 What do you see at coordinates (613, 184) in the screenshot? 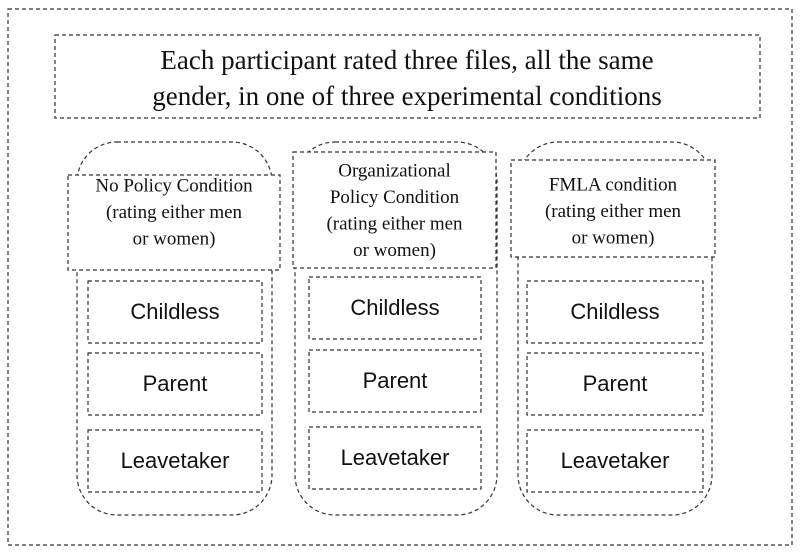
I see `condition-header-line: FMLA condition` at bounding box center [613, 184].